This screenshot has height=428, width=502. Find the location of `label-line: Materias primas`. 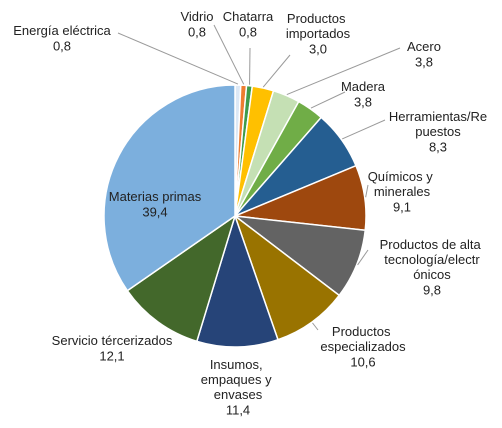

label-line: Materias primas is located at coordinates (155, 196).